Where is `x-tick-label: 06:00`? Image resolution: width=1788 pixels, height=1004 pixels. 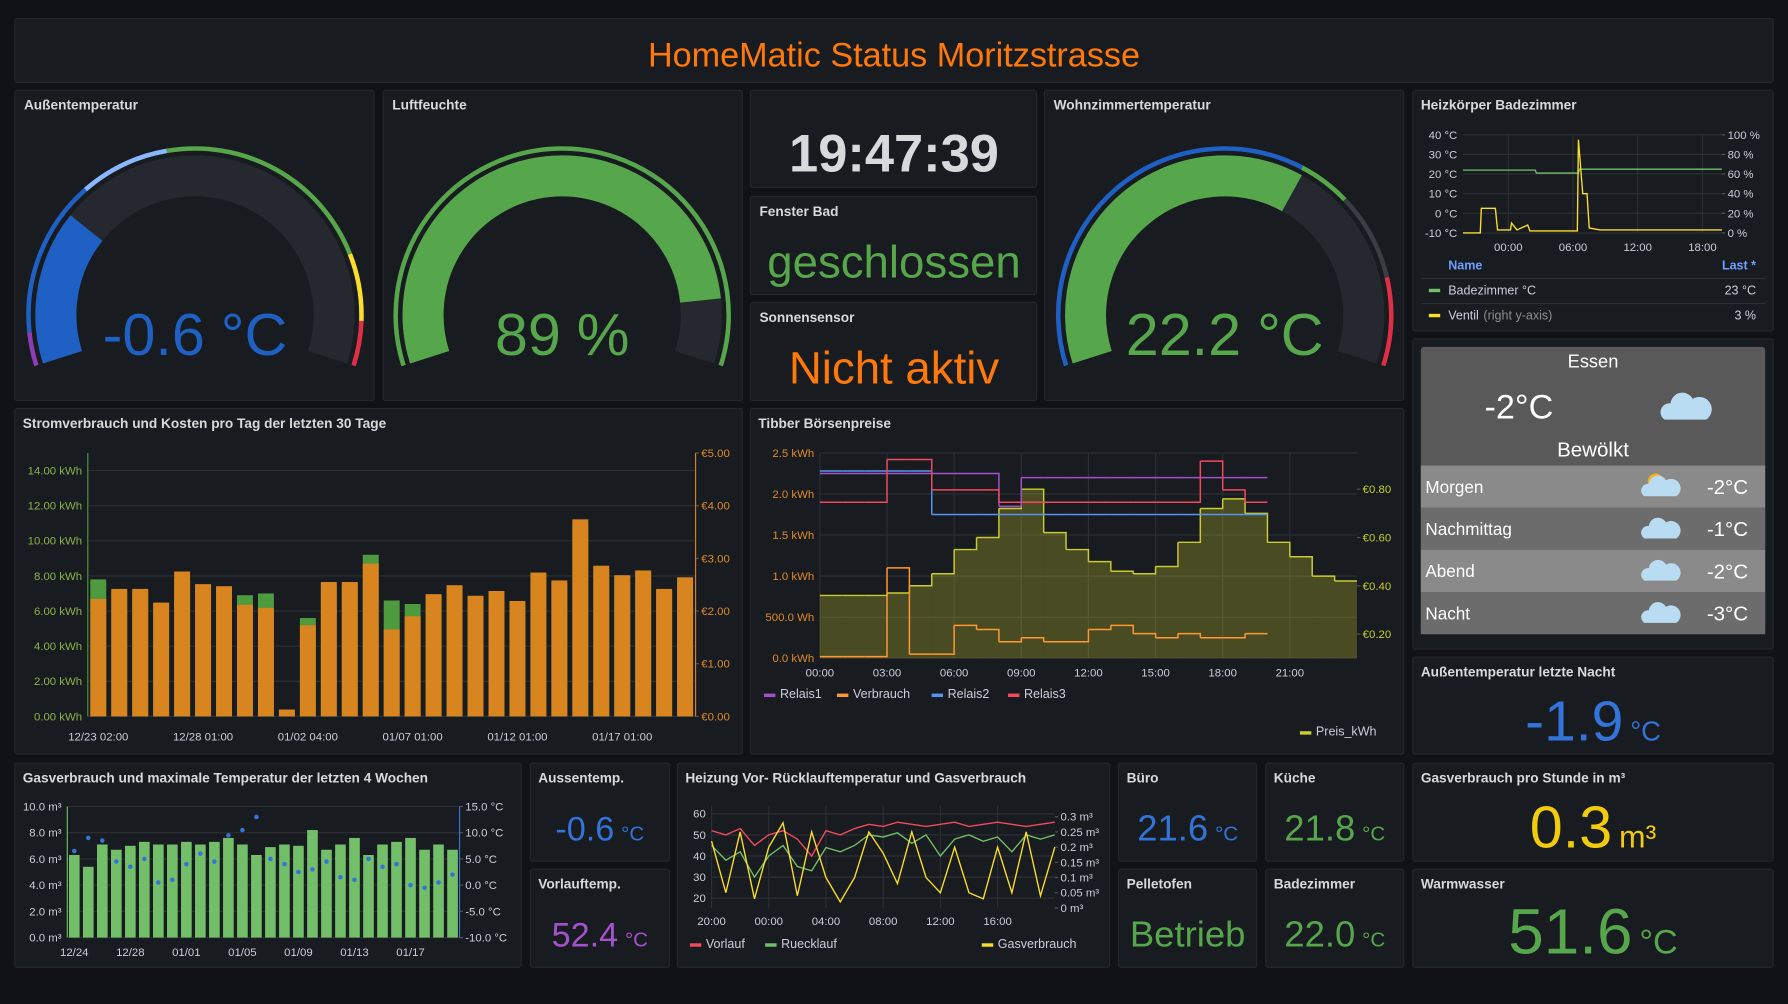 x-tick-label: 06:00 is located at coordinates (954, 673).